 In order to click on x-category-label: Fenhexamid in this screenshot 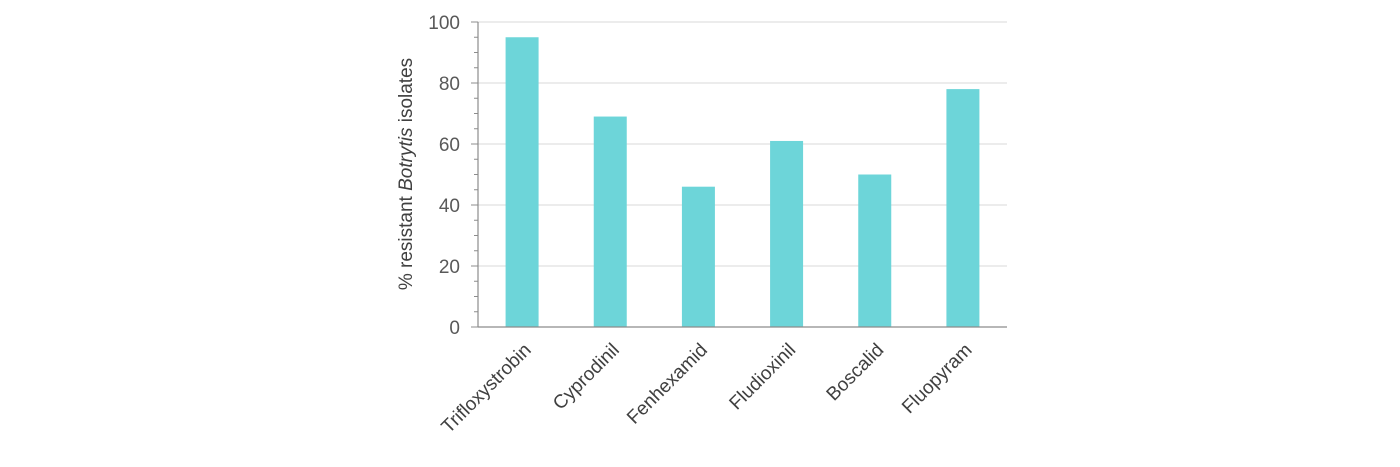, I will do `click(667, 384)`.